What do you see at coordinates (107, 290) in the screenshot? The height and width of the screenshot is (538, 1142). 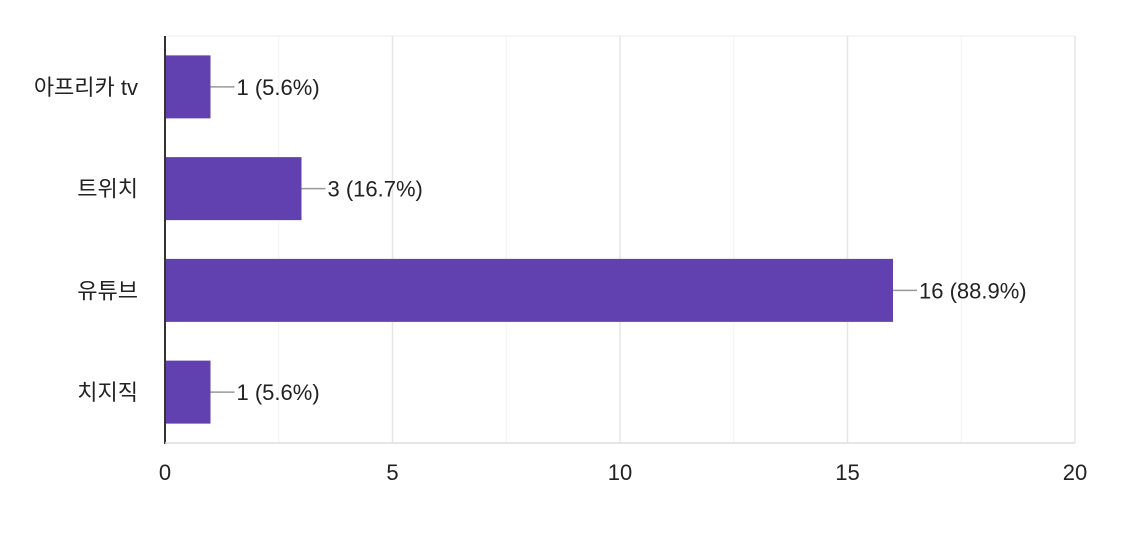 I see `category-label: 유튜브` at bounding box center [107, 290].